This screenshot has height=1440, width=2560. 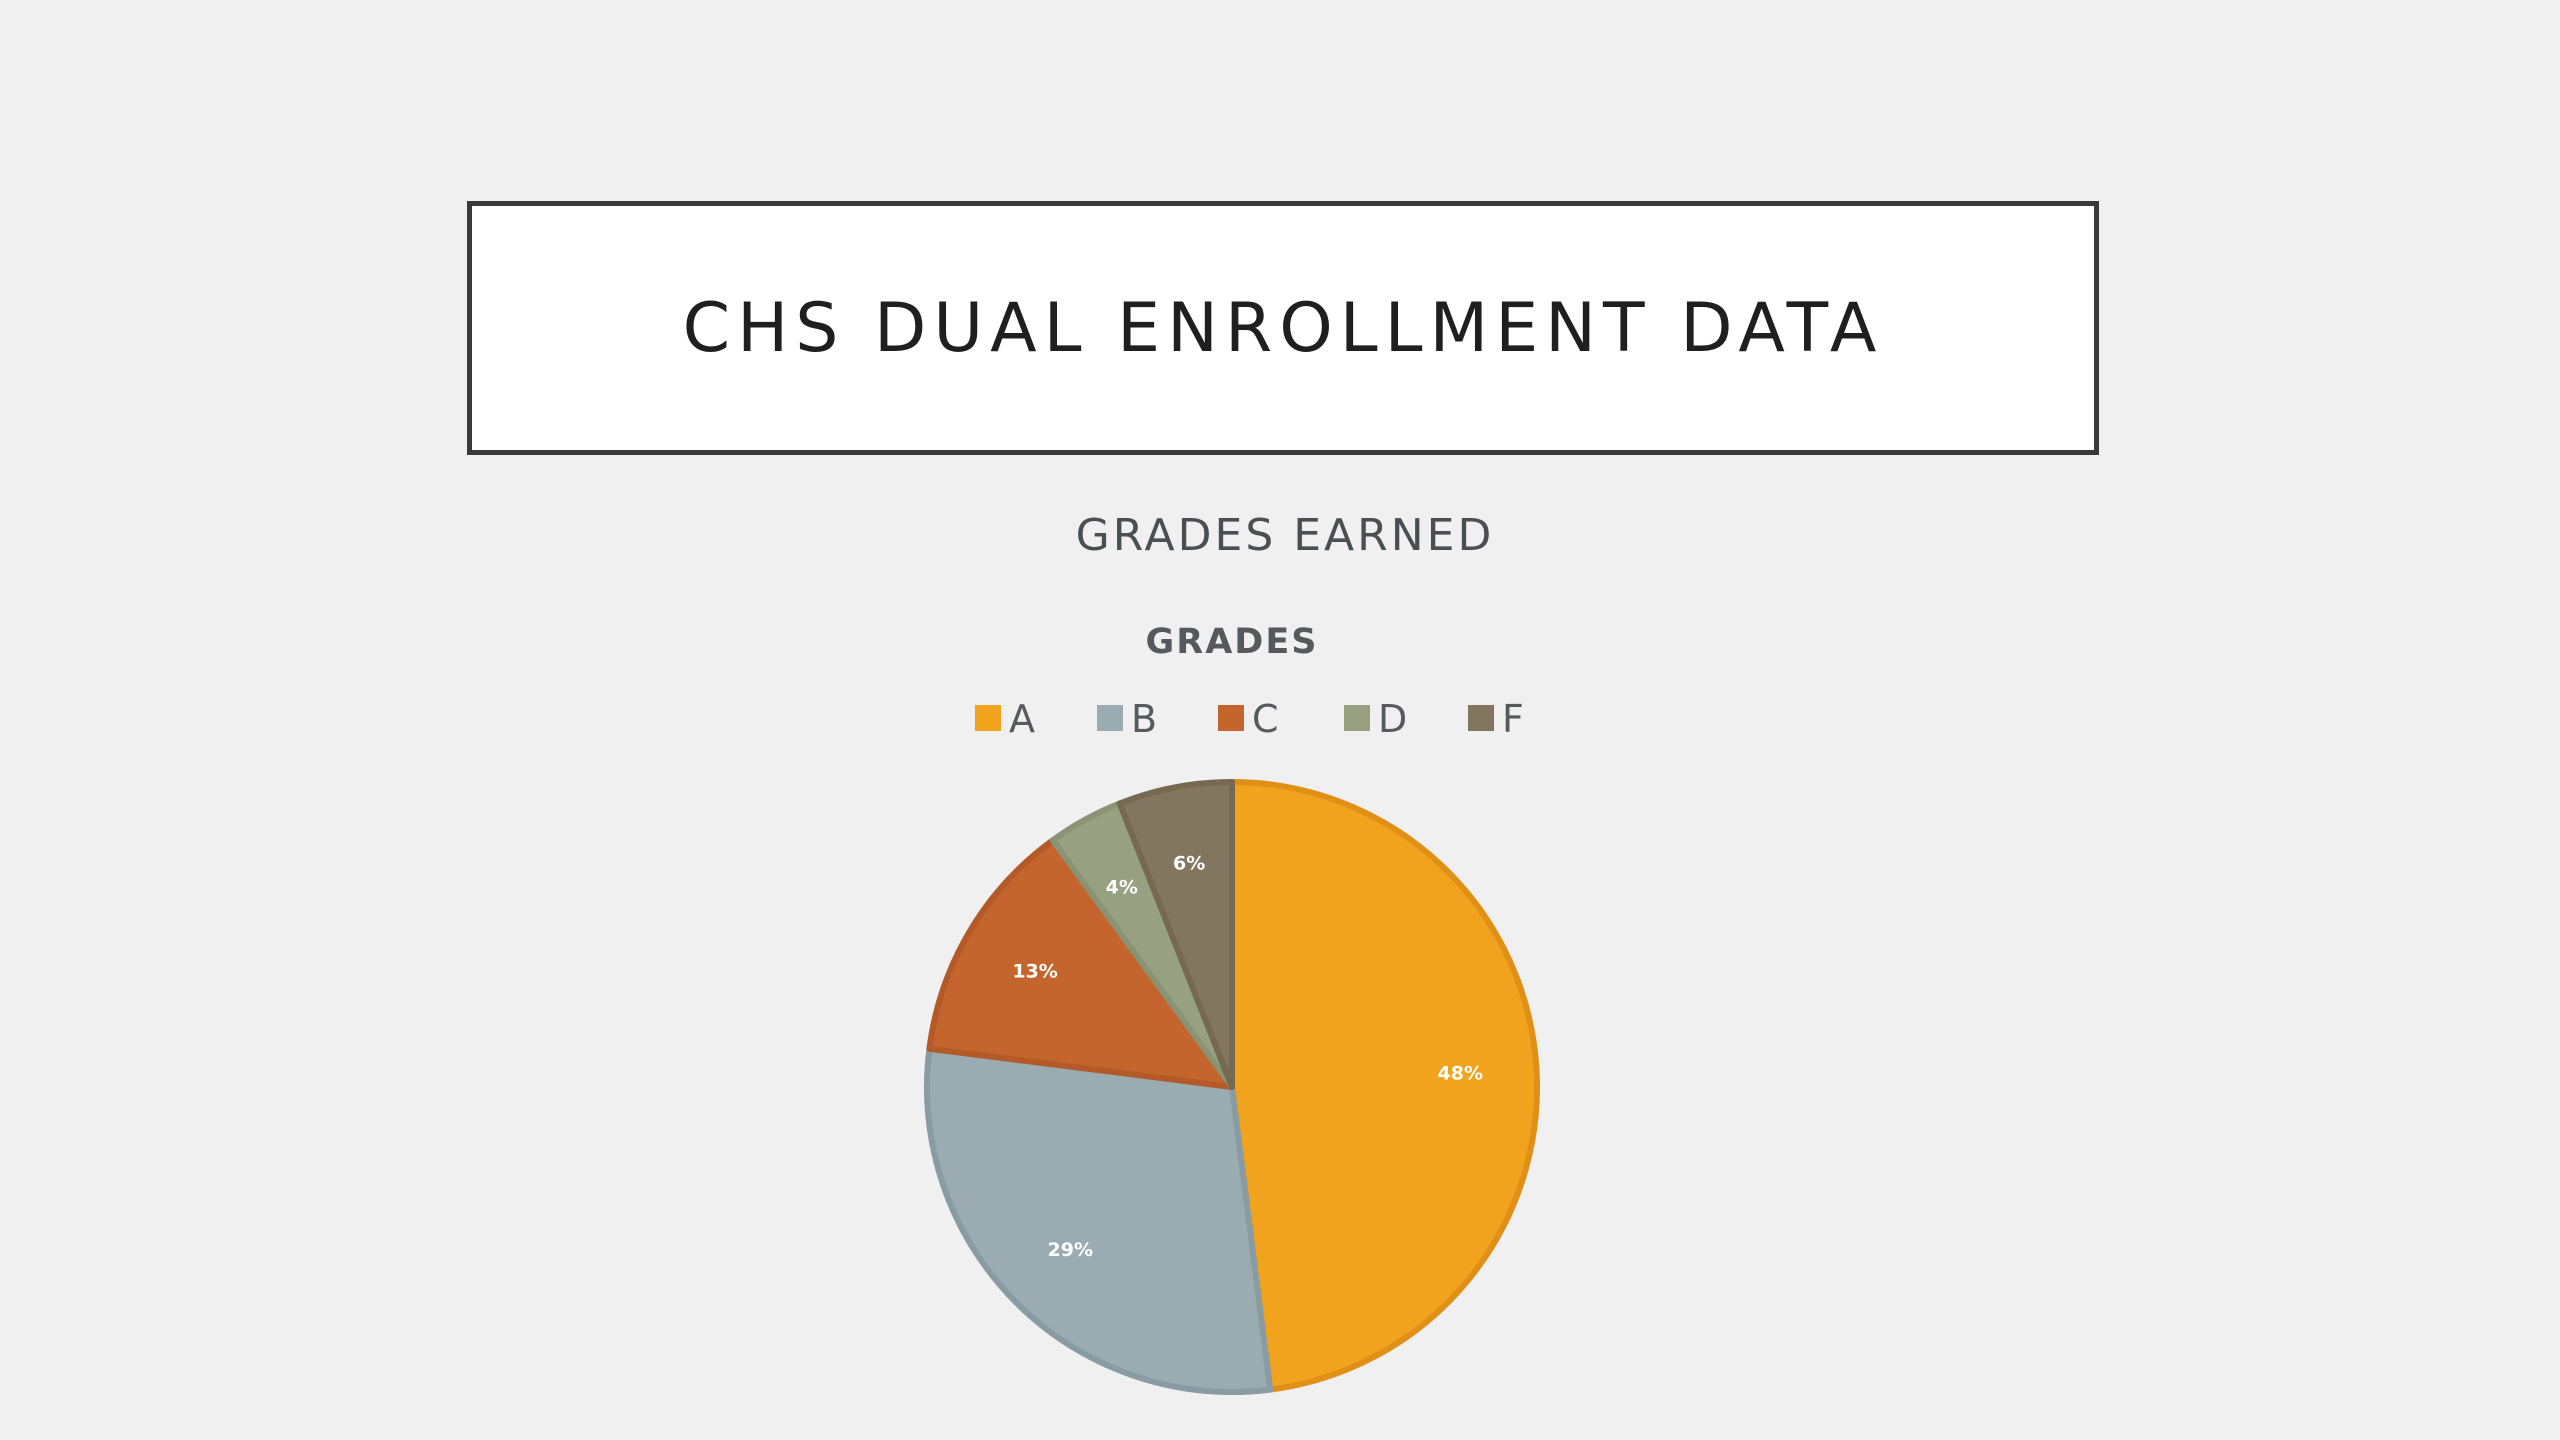 I want to click on slide-title: CHS DUAL ENROLLMENT DATA, so click(x=1283, y=328).